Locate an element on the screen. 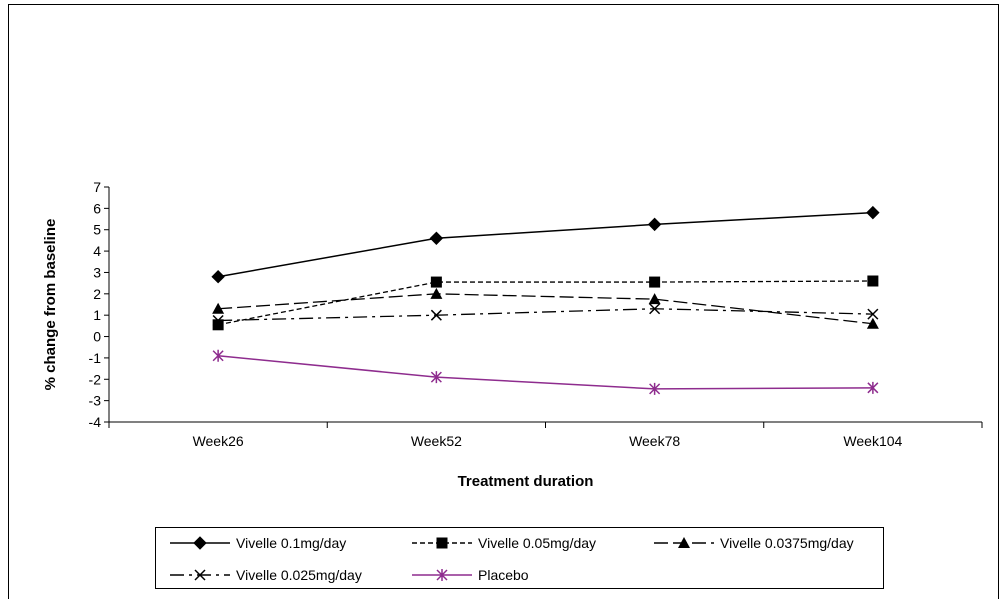 Image resolution: width=1008 pixels, height=599 pixels. x-tick-label: Week26 is located at coordinates (218, 441).